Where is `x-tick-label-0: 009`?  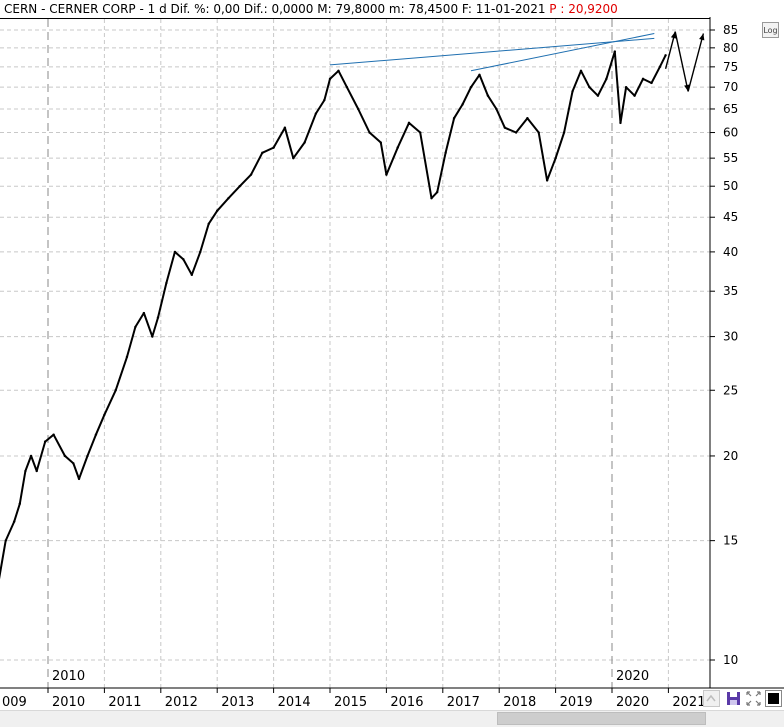
x-tick-label-0: 009 is located at coordinates (14, 702).